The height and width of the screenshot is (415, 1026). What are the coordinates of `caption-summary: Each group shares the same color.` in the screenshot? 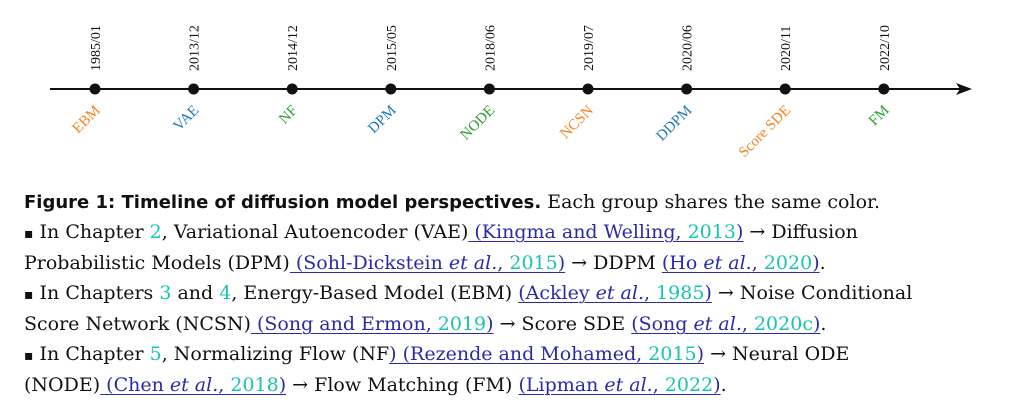 It's located at (711, 202).